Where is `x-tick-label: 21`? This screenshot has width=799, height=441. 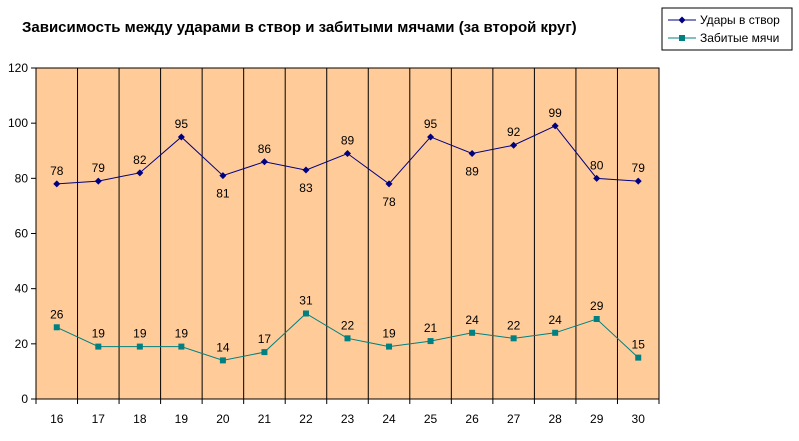 x-tick-label: 21 is located at coordinates (265, 419).